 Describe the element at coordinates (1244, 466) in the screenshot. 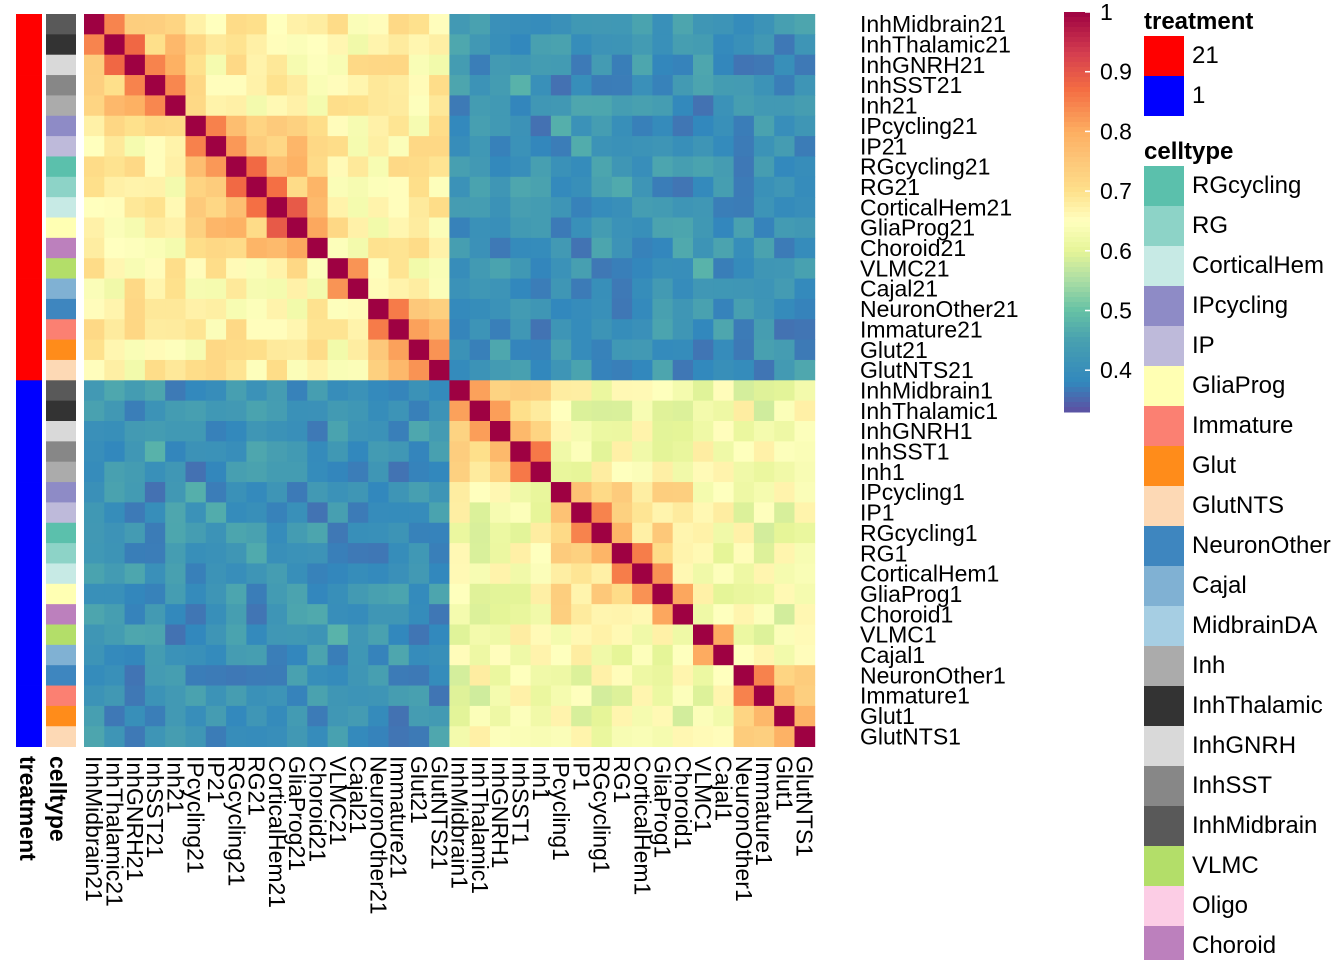

I see `celltype-legend-item: Glut` at that location.